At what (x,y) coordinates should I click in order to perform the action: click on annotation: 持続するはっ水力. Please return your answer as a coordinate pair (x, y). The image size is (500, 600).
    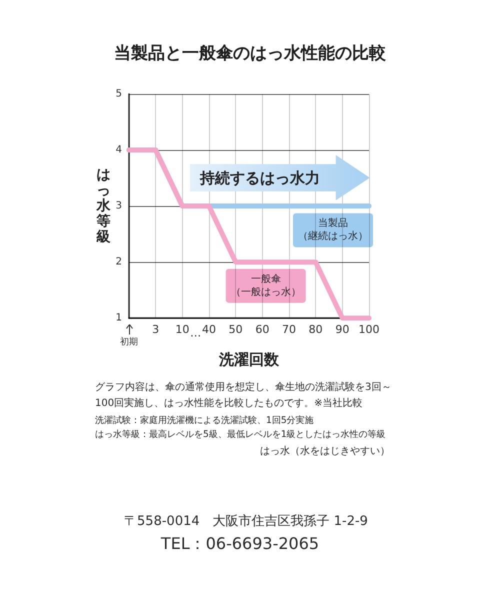
    Looking at the image, I should click on (260, 178).